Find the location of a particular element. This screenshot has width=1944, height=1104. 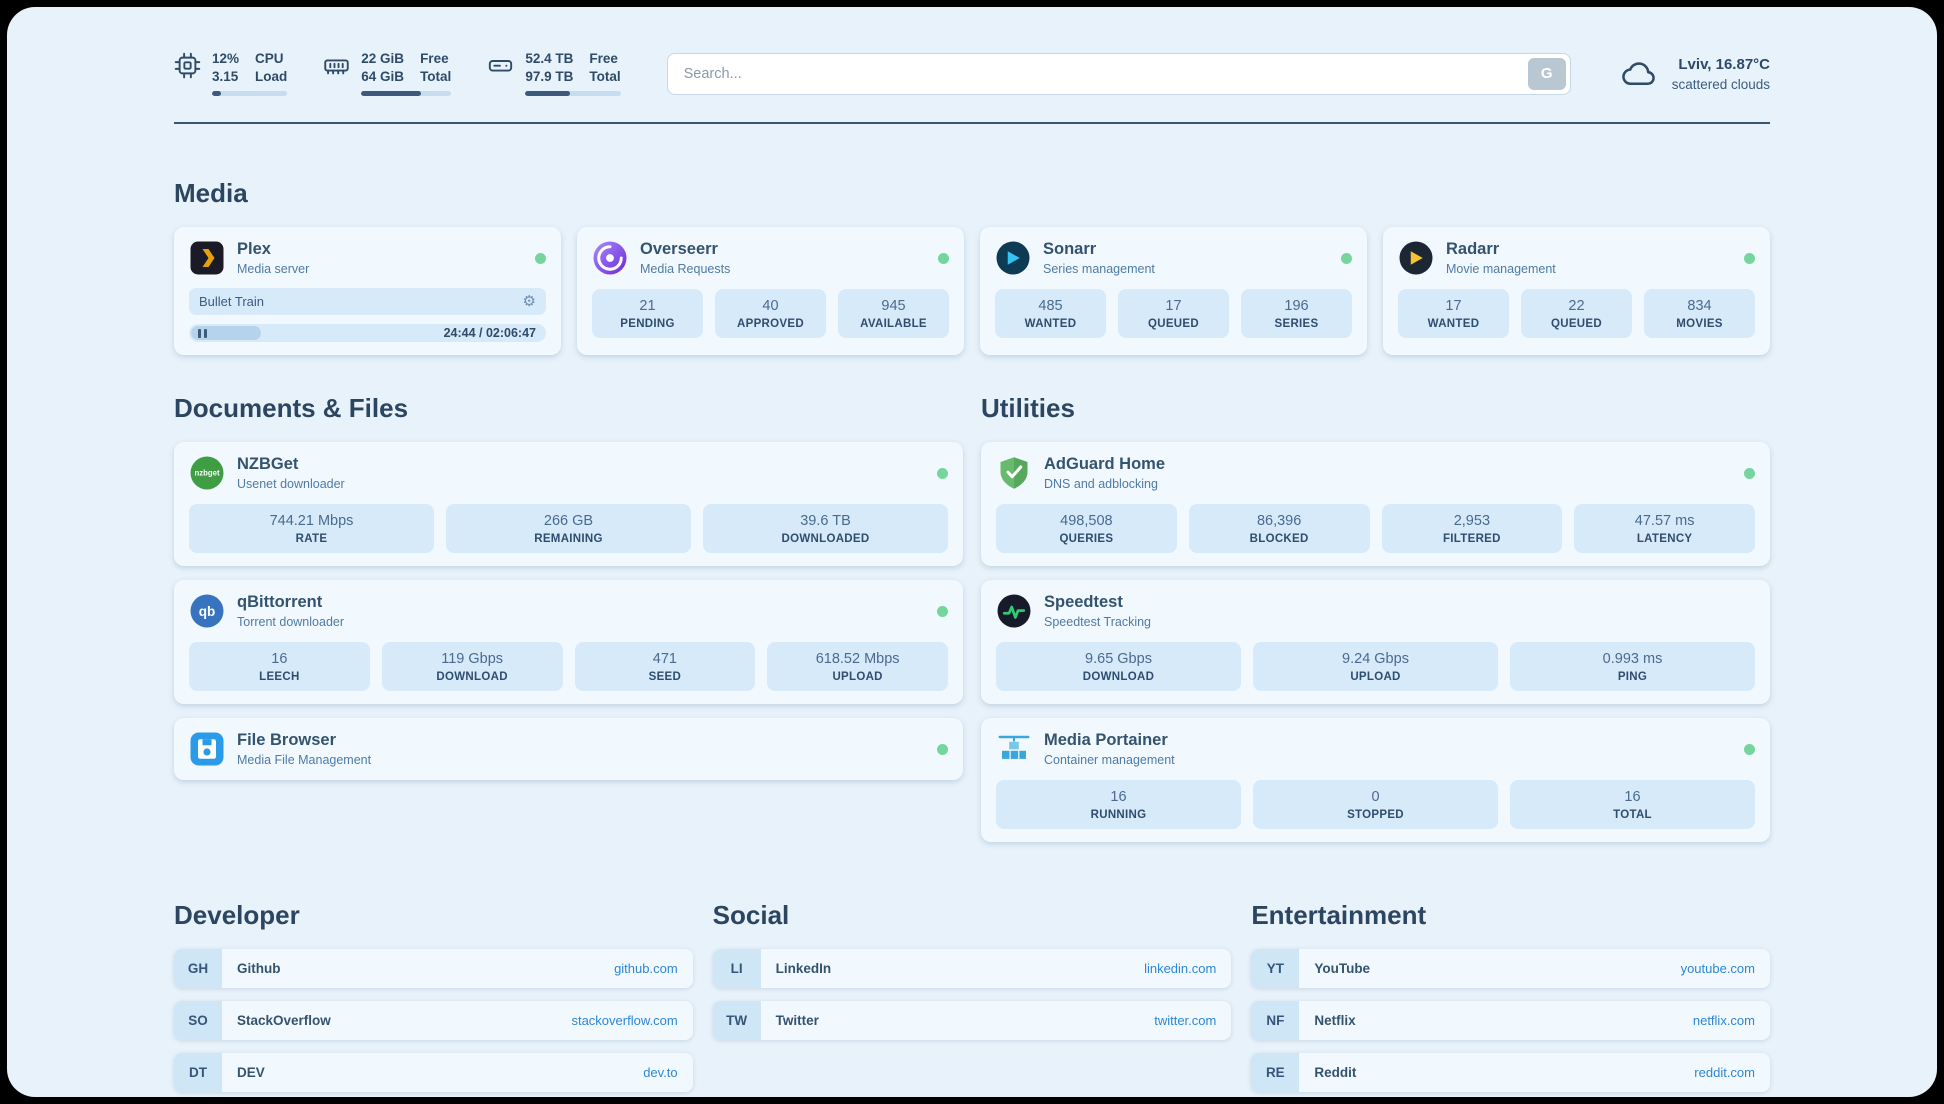

bookmark-url: youtube.com is located at coordinates (1717, 968).